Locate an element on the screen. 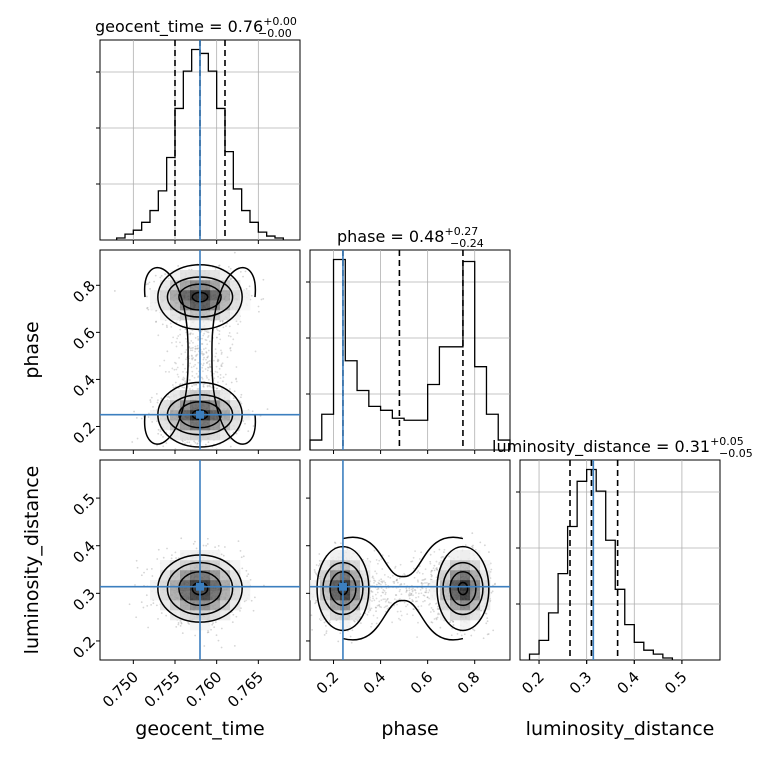 The height and width of the screenshot is (760, 760). panel-2-hist is located at coordinates (618, 562).